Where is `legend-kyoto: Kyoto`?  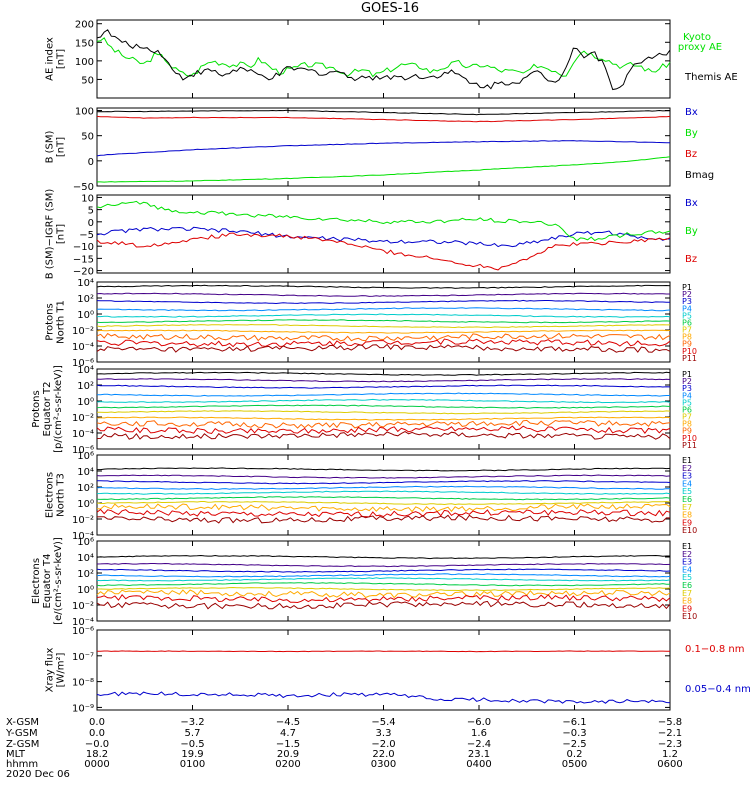
legend-kyoto: Kyoto is located at coordinates (697, 37).